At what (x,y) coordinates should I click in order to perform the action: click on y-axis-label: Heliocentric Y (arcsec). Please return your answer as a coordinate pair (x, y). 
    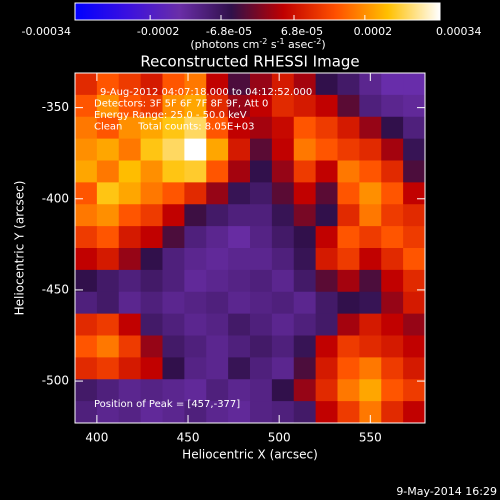
    Looking at the image, I should click on (20, 248).